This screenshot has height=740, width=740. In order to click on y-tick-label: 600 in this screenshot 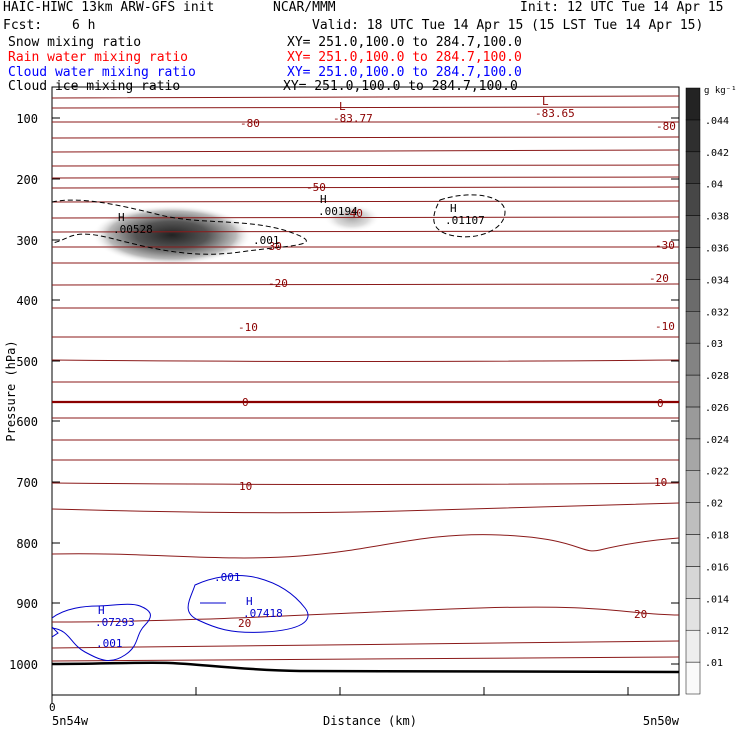, I will do `click(27, 422)`.